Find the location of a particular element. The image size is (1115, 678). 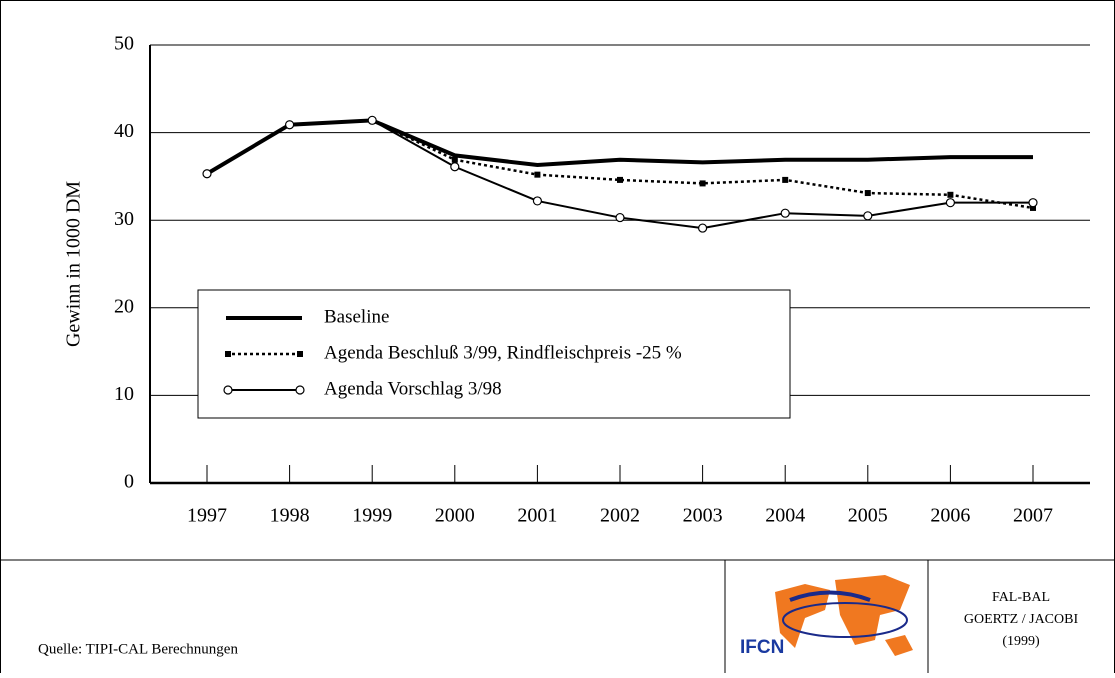

legend-label: Agenda Vorschlag 3/98 is located at coordinates (413, 388).